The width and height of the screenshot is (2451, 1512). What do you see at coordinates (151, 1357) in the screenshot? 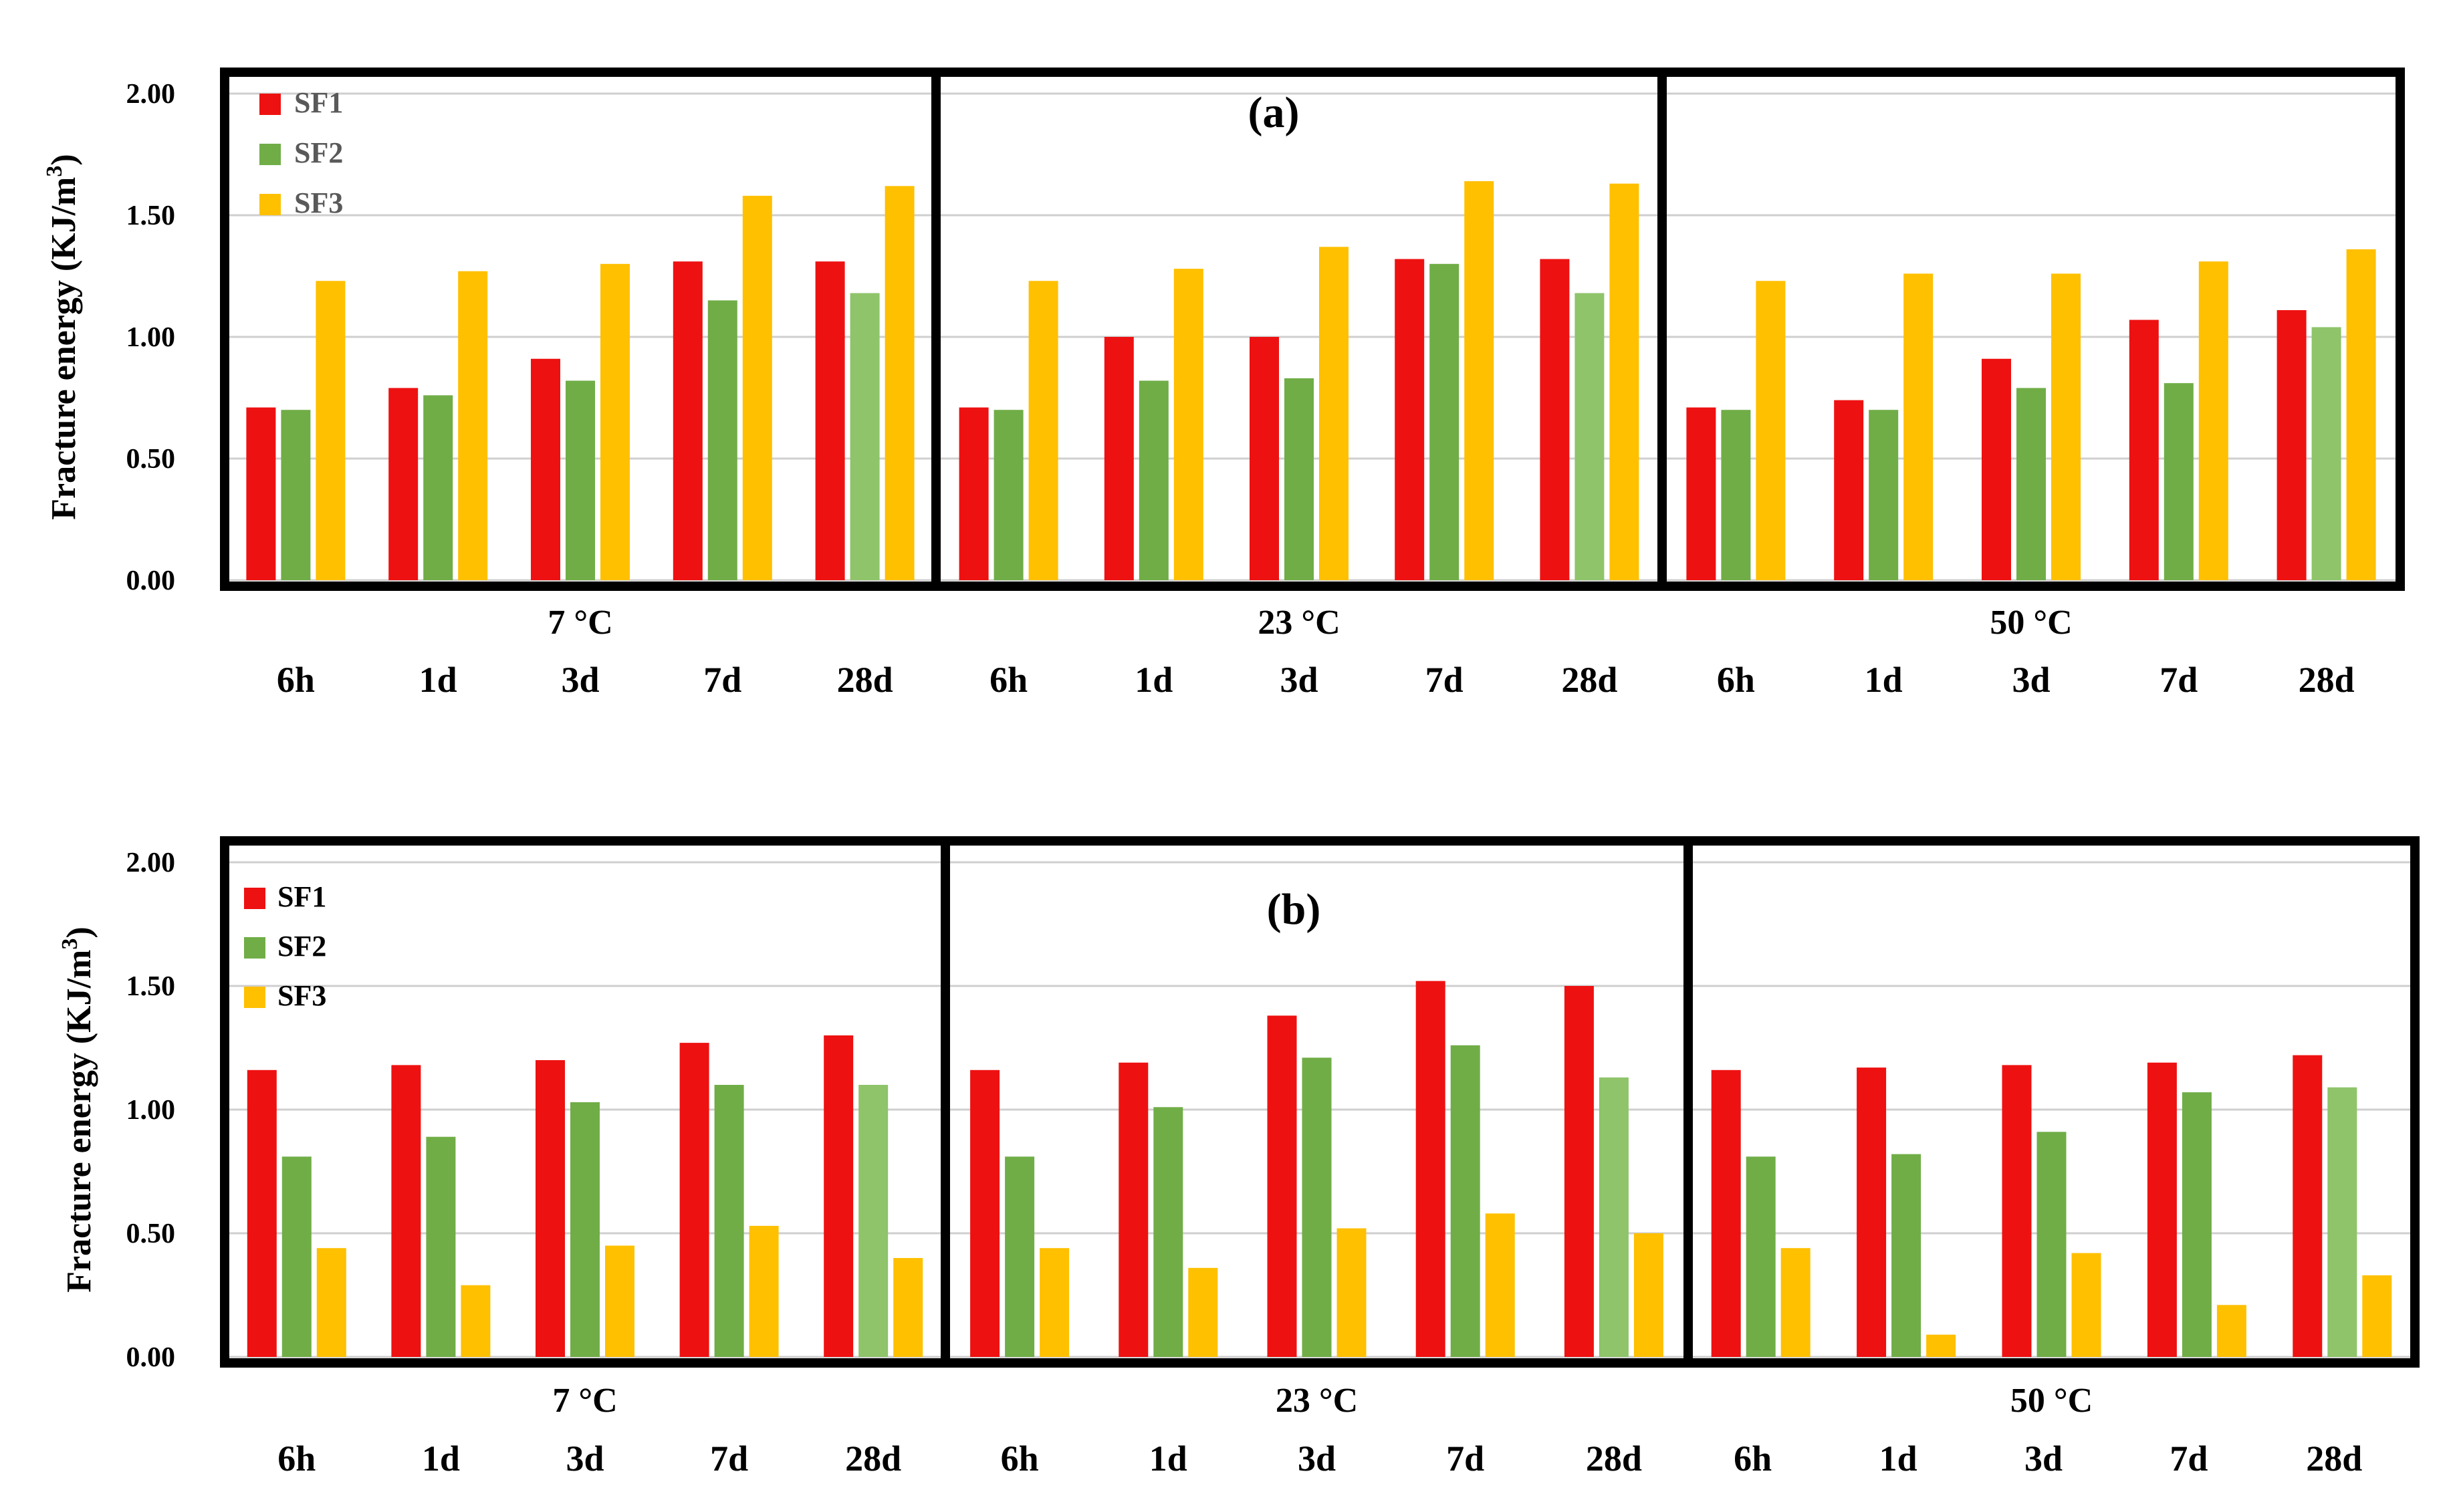
I see `y-tick-label: 0.00` at bounding box center [151, 1357].